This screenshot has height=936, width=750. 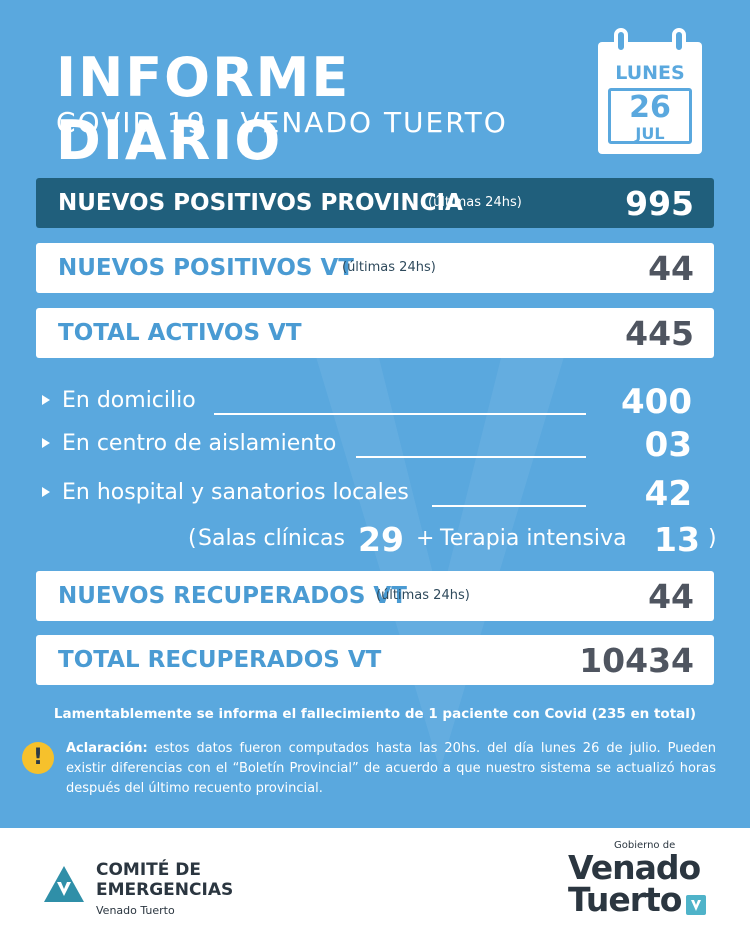 I want to click on salas-label: Salas clínicas, so click(x=271, y=538).